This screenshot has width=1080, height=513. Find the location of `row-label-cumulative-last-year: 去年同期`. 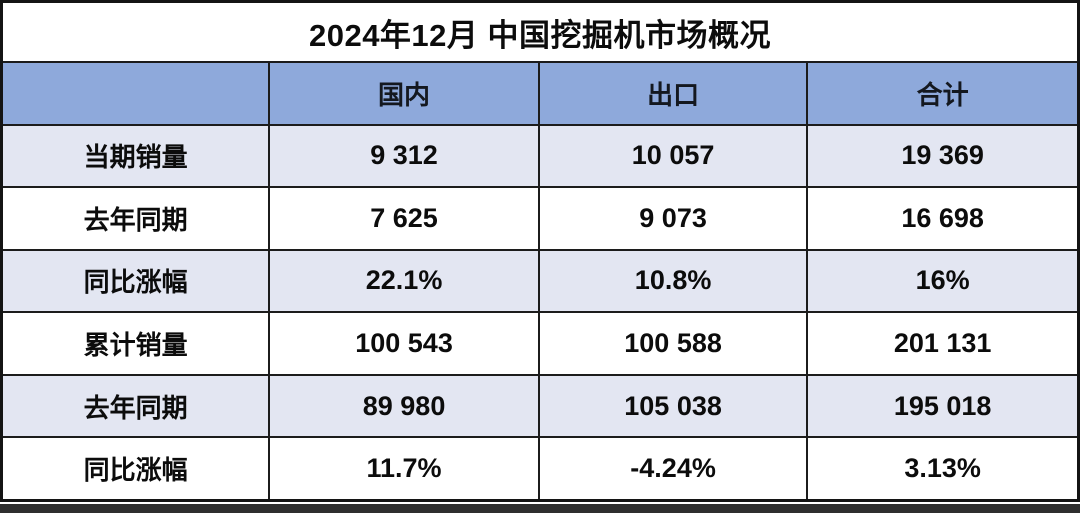

row-label-cumulative-last-year: 去年同期 is located at coordinates (136, 405).